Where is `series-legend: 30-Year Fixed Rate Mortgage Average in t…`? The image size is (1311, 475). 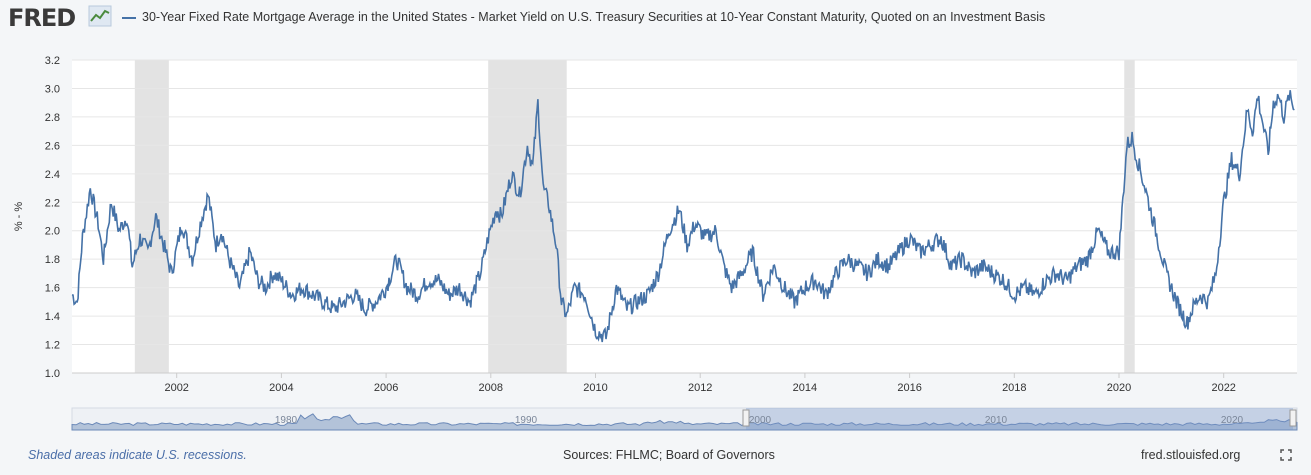 series-legend: 30-Year Fixed Rate Mortgage Average in t… is located at coordinates (583, 17).